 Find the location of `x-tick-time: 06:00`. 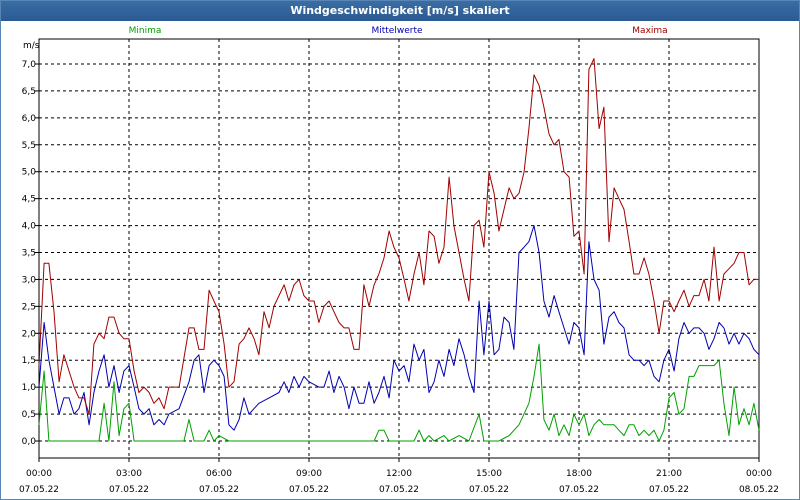

x-tick-time: 06:00 is located at coordinates (219, 474).